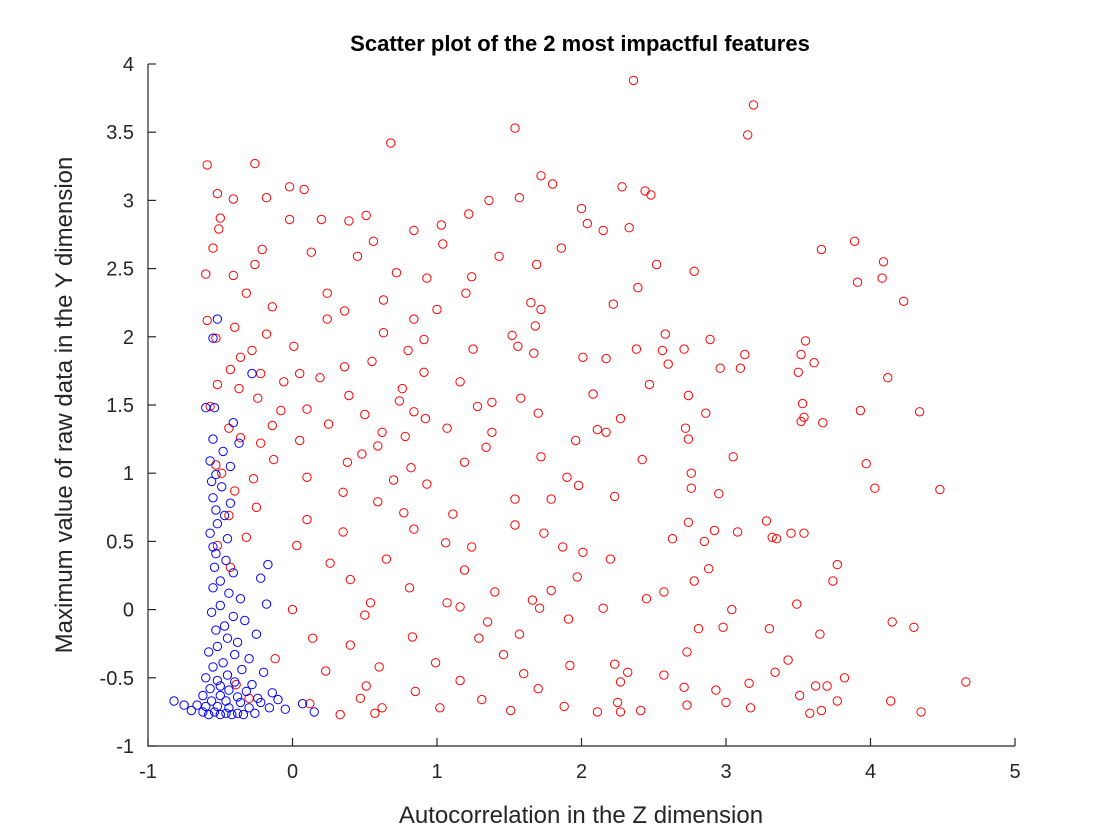 Image resolution: width=1120 pixels, height=840 pixels. I want to click on x-tick-label: 3, so click(725, 772).